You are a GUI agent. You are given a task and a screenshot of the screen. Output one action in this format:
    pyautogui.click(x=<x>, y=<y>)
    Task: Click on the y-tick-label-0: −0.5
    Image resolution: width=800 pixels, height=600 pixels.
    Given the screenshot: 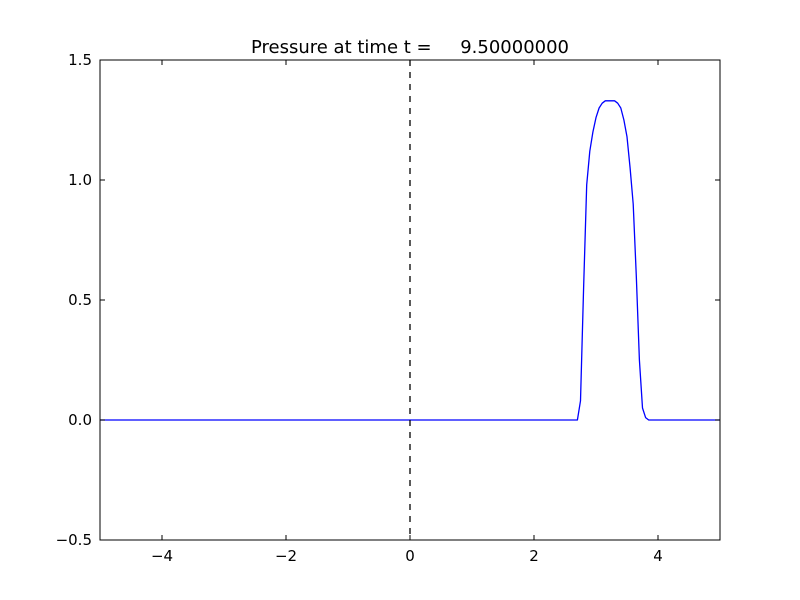 What is the action you would take?
    pyautogui.click(x=74, y=540)
    